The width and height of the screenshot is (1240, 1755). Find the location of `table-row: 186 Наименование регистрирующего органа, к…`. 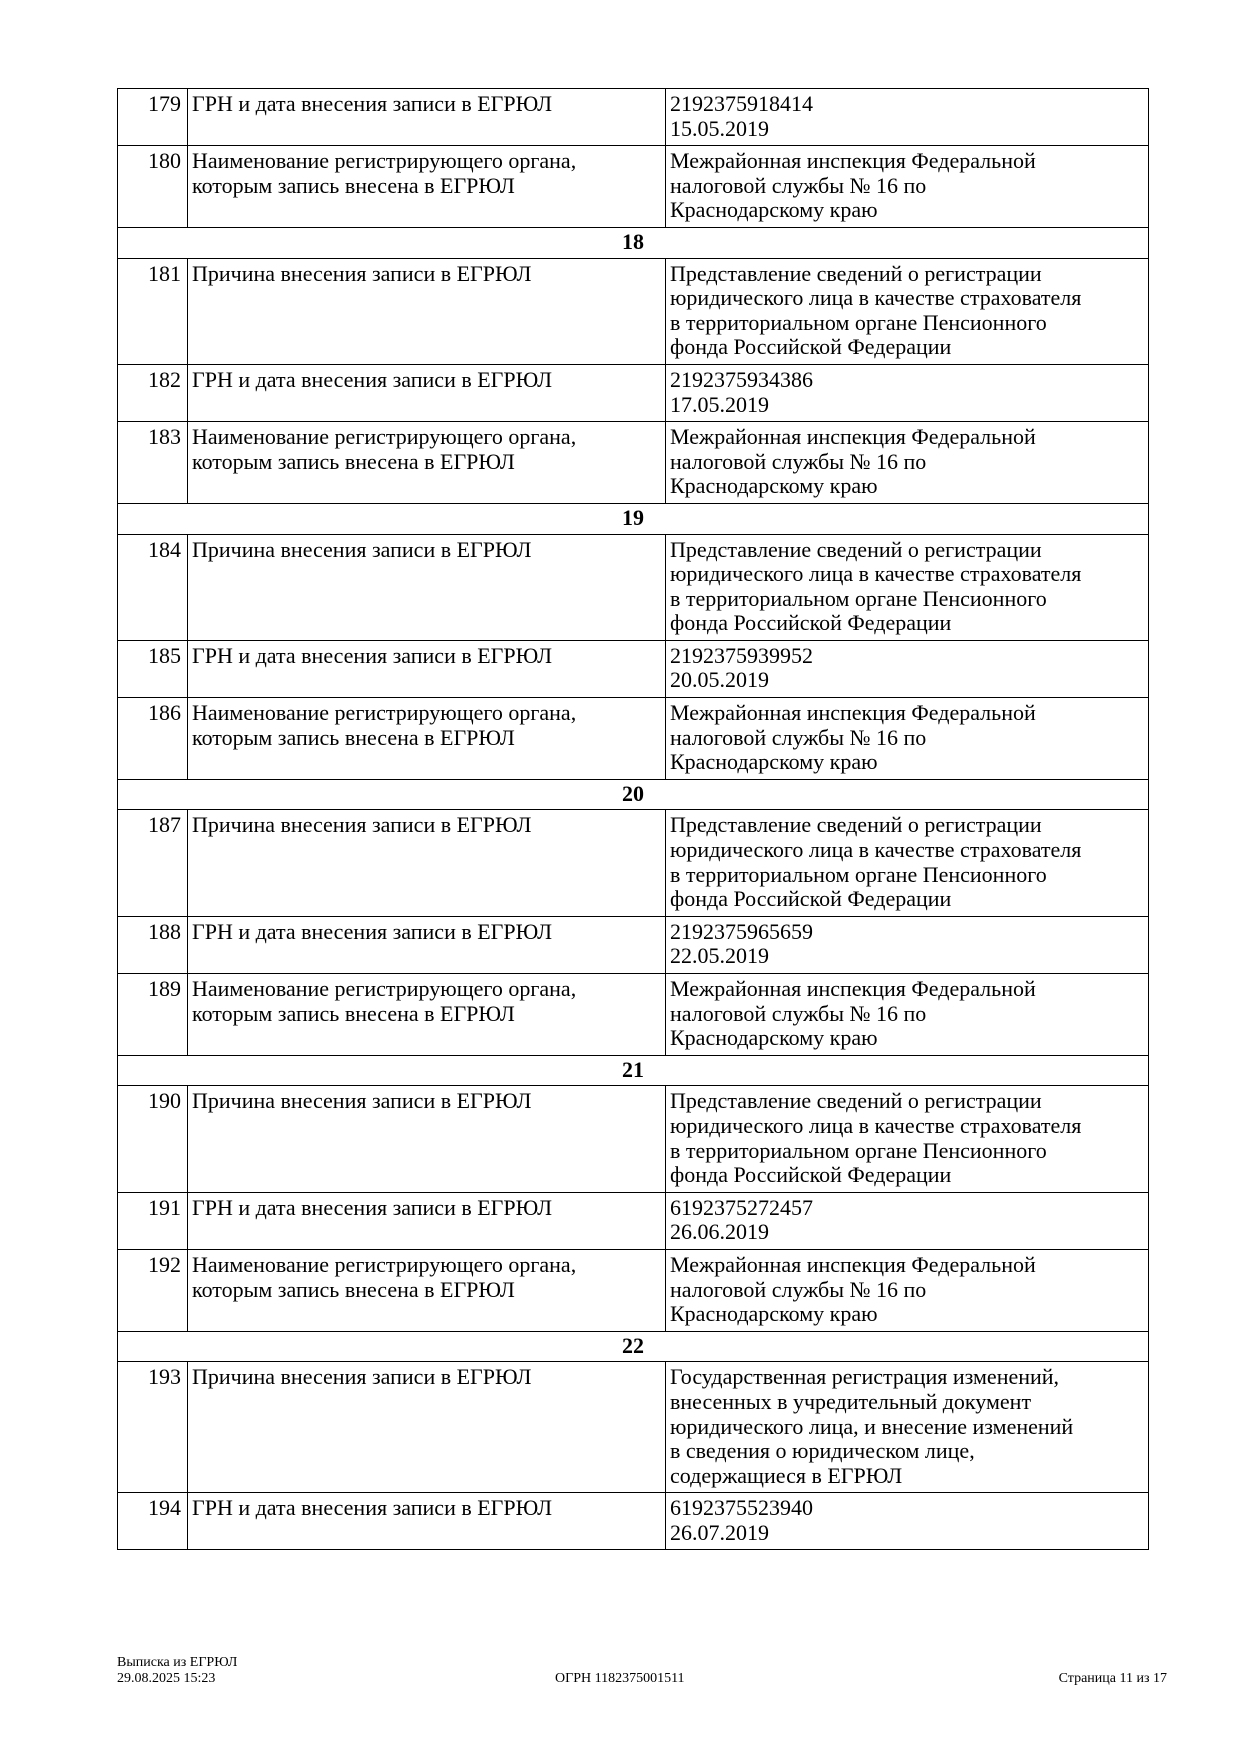

table-row: 186 Наименование регистрирующего органа, к… is located at coordinates (633, 738).